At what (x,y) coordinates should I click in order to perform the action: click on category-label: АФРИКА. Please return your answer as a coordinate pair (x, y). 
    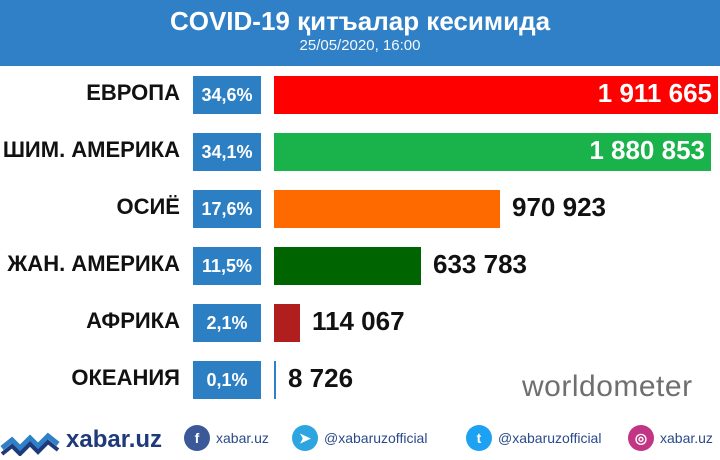
    Looking at the image, I should click on (133, 320).